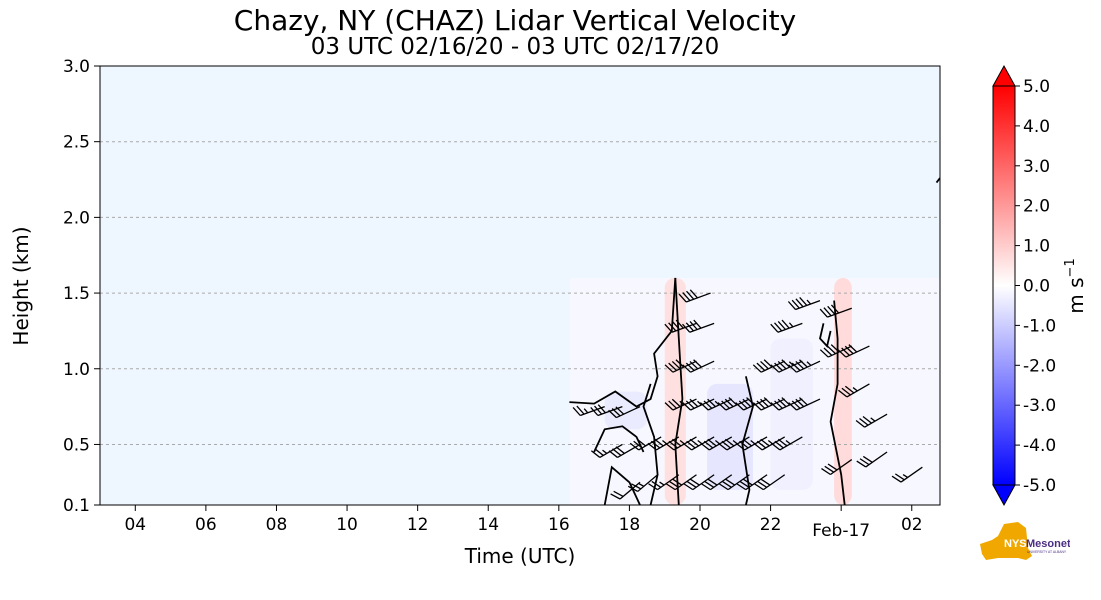 The width and height of the screenshot is (1101, 600). What do you see at coordinates (418, 525) in the screenshot?
I see `x-tick-label: 12` at bounding box center [418, 525].